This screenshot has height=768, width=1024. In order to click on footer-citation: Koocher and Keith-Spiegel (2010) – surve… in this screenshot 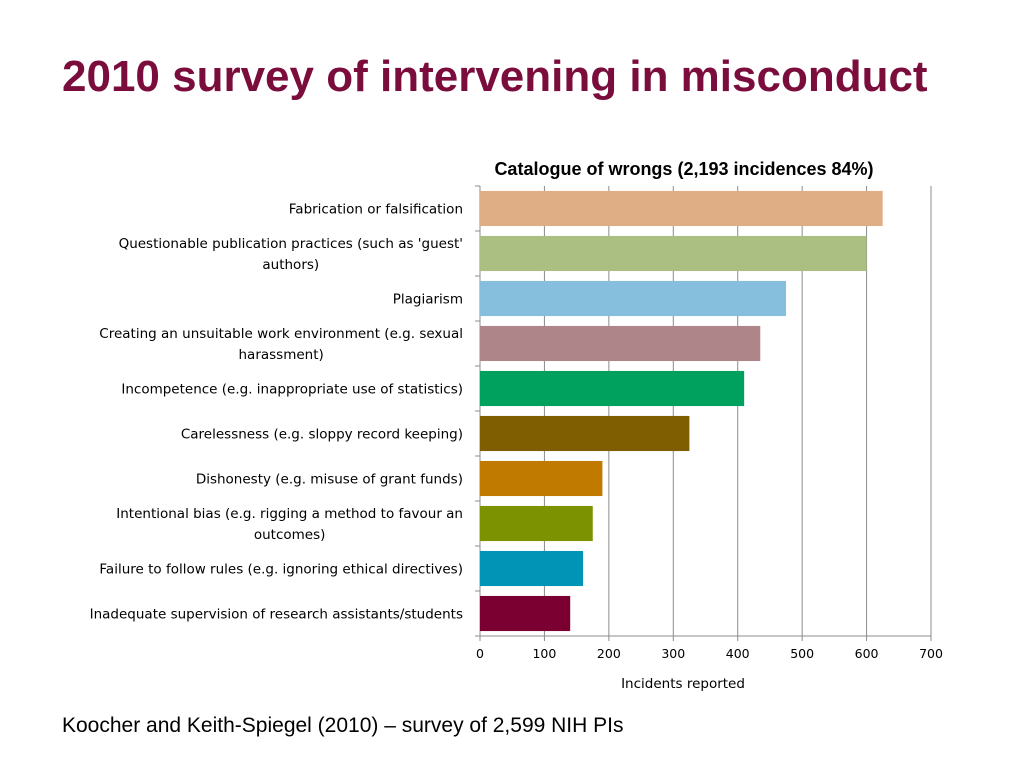, I will do `click(343, 725)`.